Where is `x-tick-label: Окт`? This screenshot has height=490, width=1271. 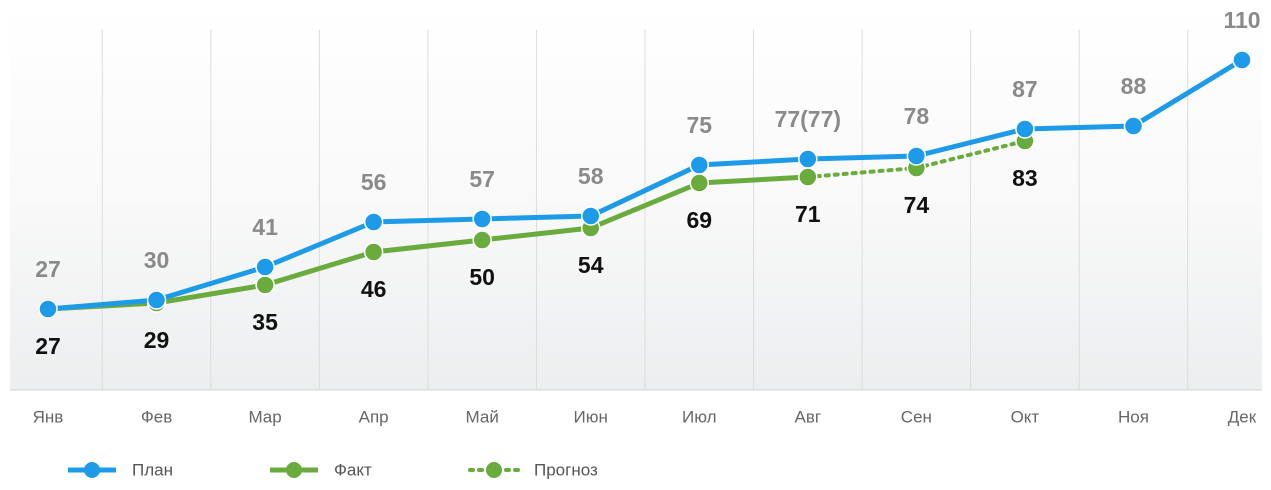
x-tick-label: Окт is located at coordinates (1025, 416).